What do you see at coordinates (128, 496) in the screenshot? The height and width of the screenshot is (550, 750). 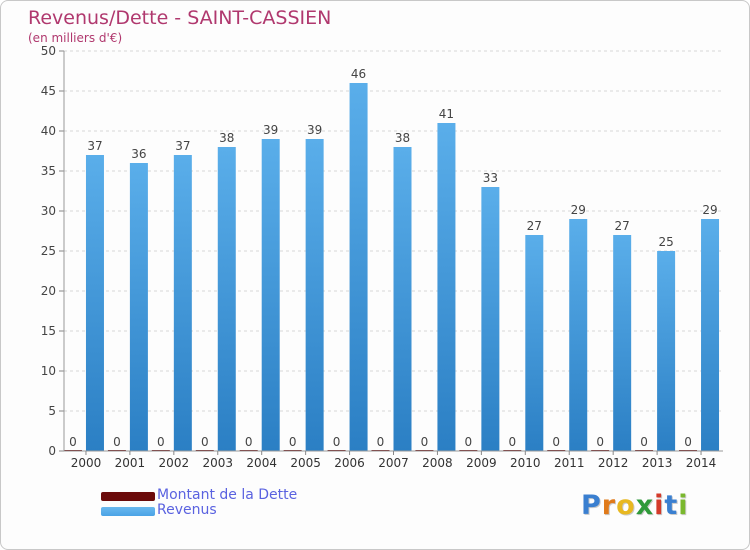 I see `legend-swatch-dette` at bounding box center [128, 496].